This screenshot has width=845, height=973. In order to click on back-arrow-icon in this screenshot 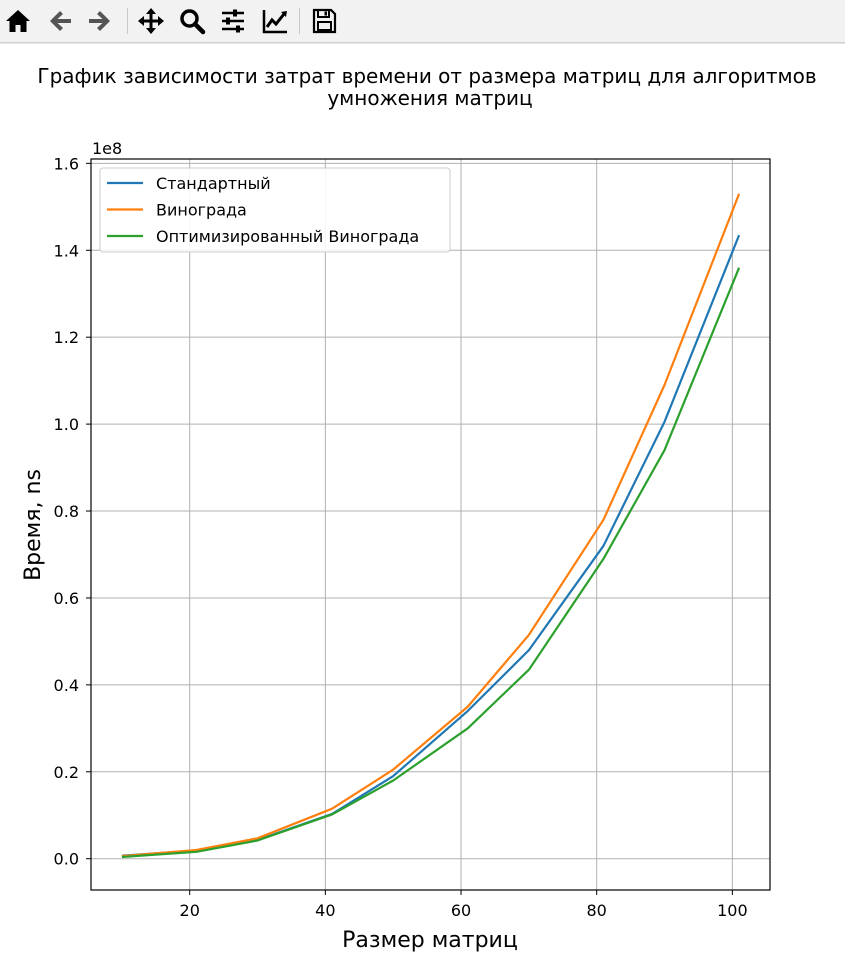, I will do `click(60, 21)`.